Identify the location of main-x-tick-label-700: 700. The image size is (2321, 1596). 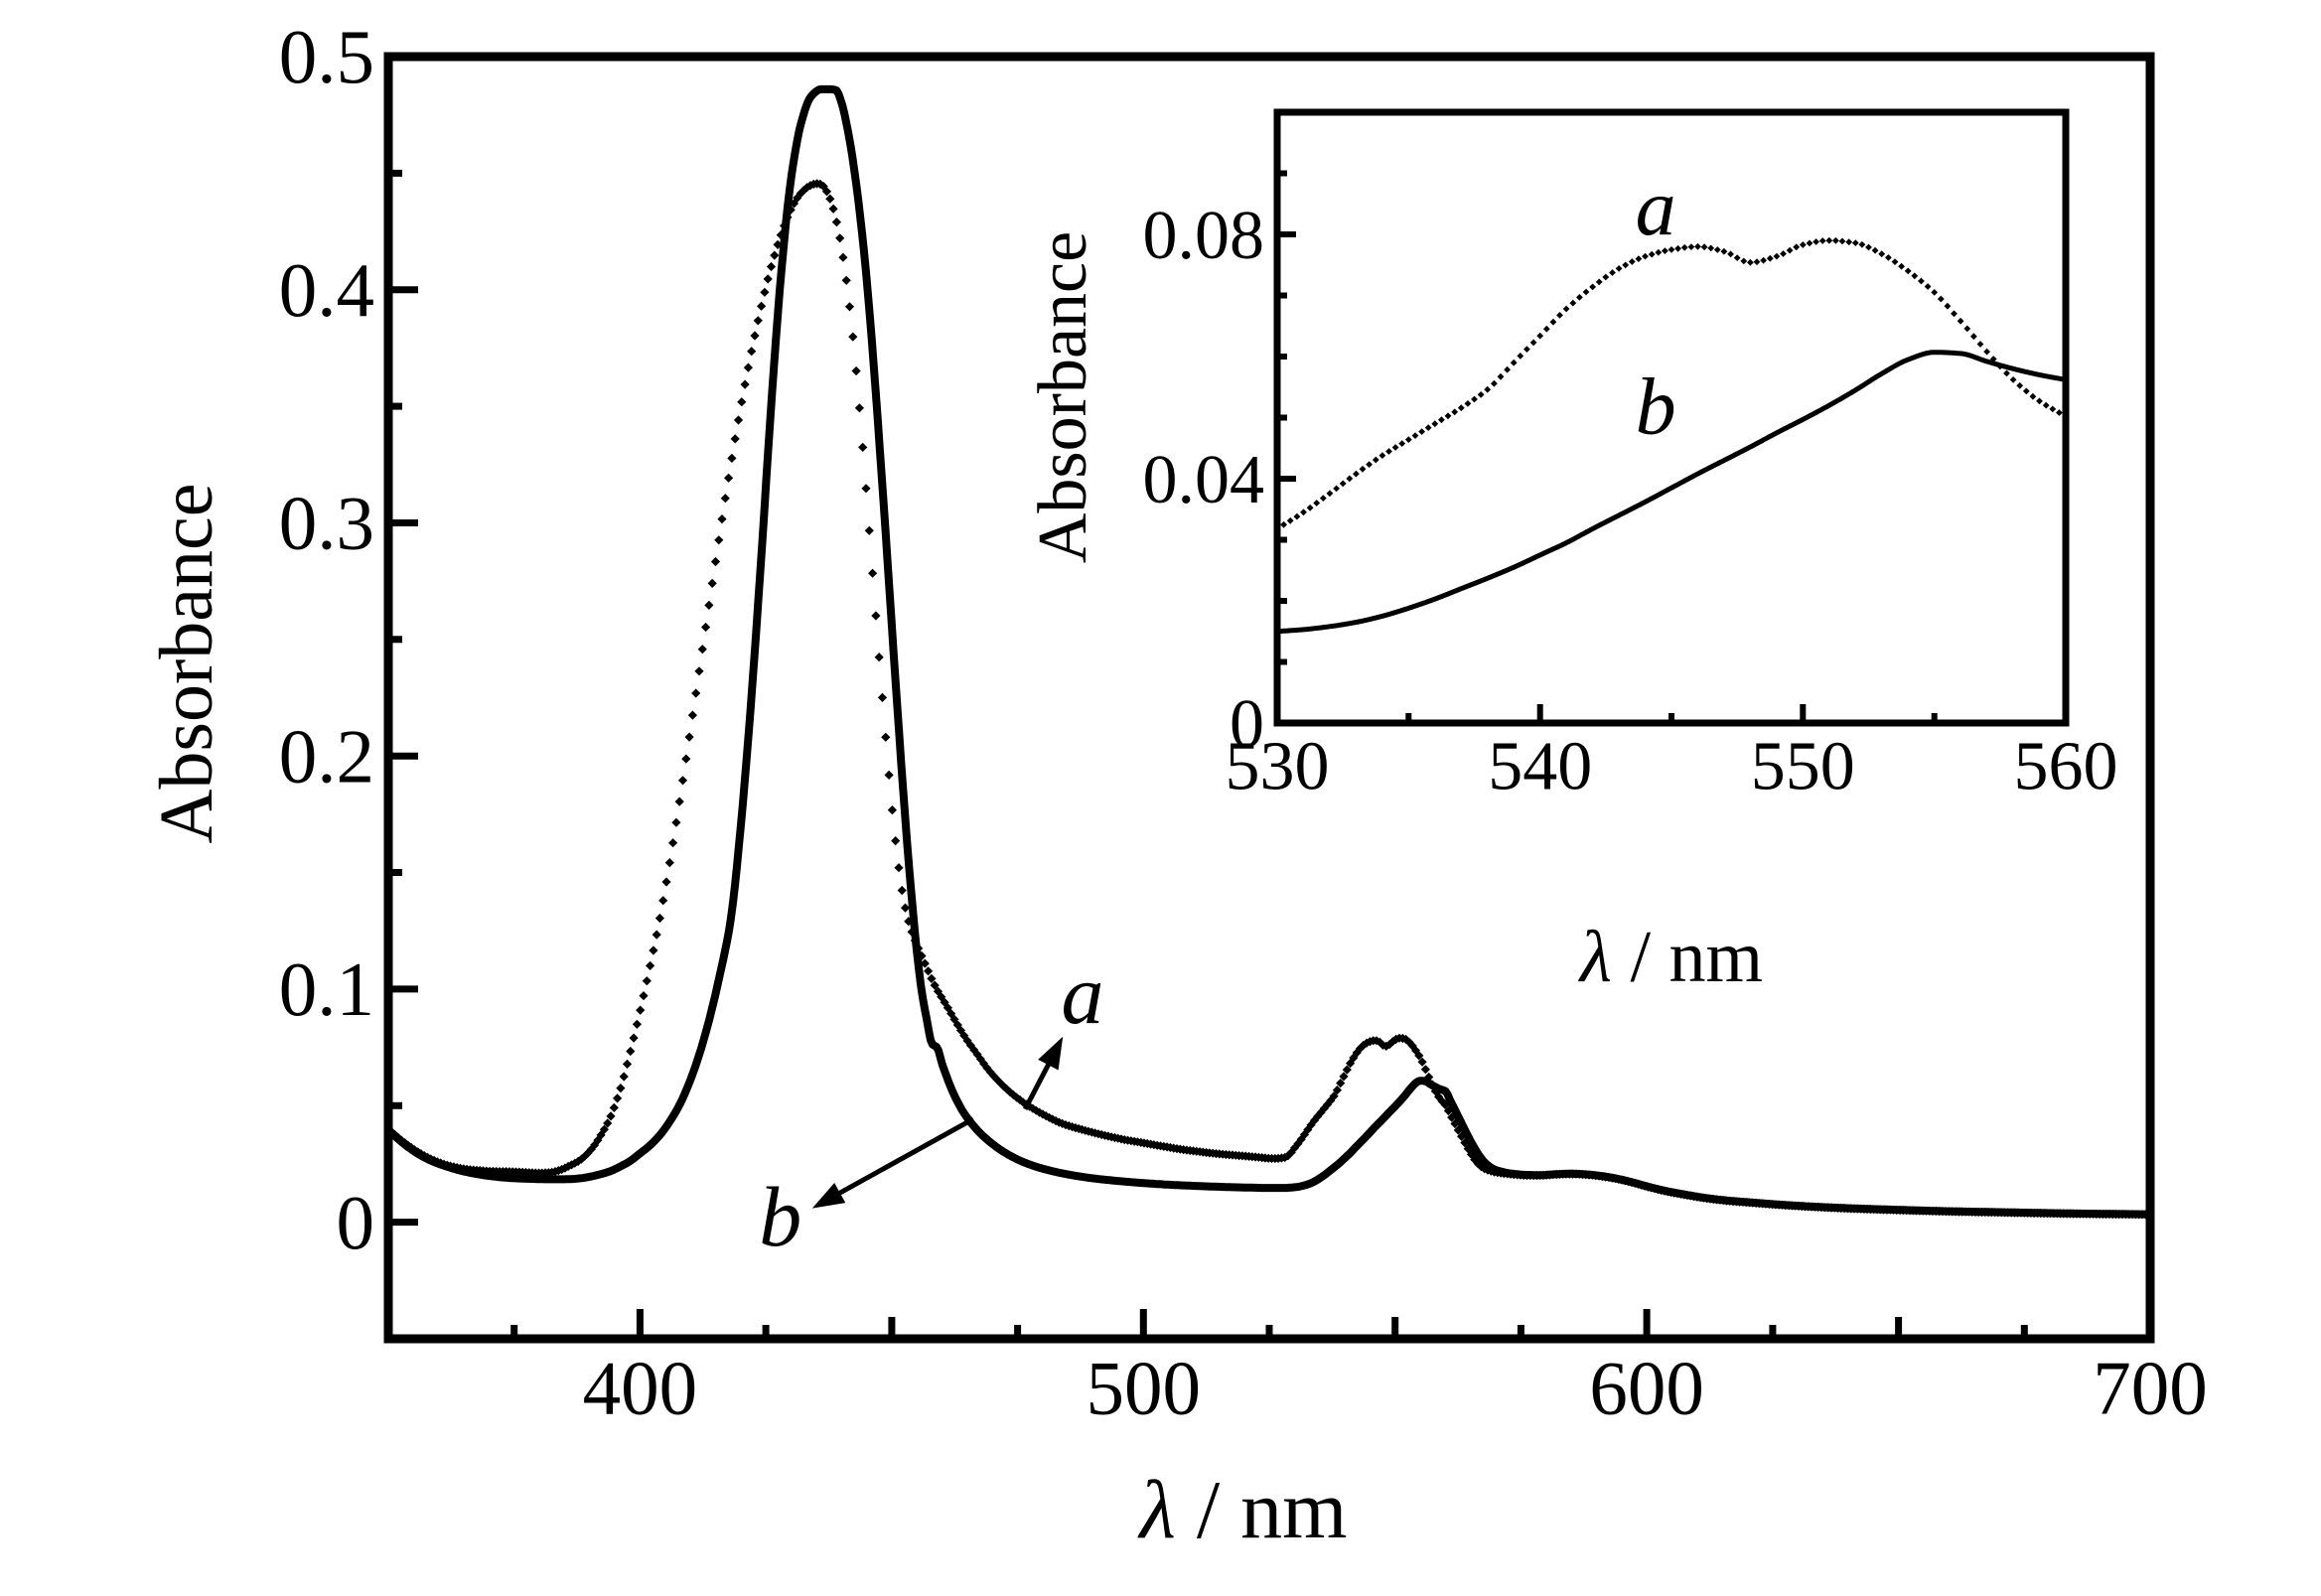
(2150, 1387).